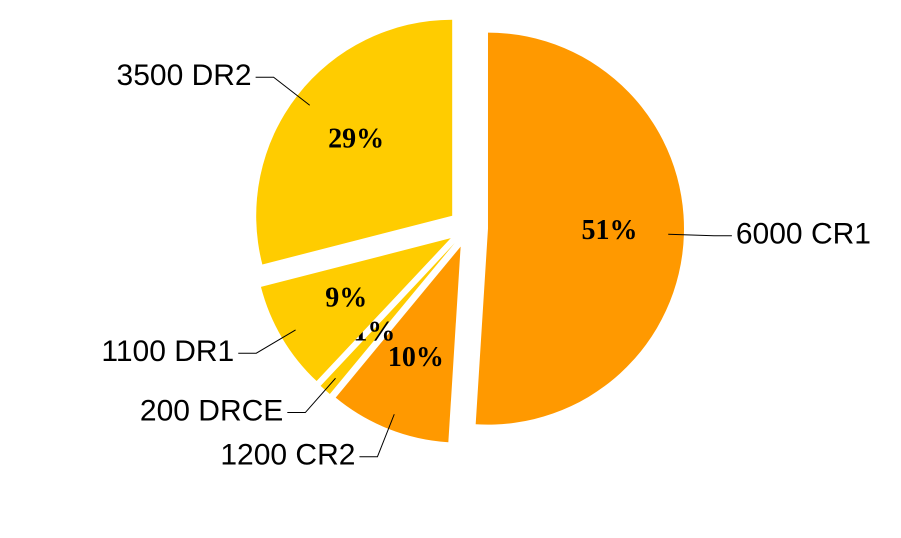 The height and width of the screenshot is (538, 901). Describe the element at coordinates (167, 351) in the screenshot. I see `category-label: 1100 DR1` at that location.